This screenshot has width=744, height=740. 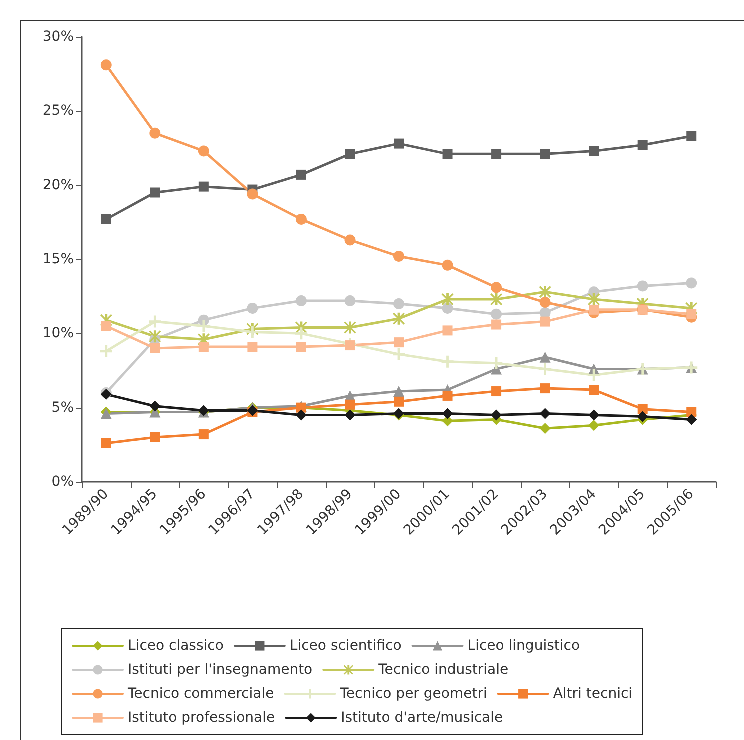 What do you see at coordinates (202, 718) in the screenshot?
I see `legend-label: Istituto professionale` at bounding box center [202, 718].